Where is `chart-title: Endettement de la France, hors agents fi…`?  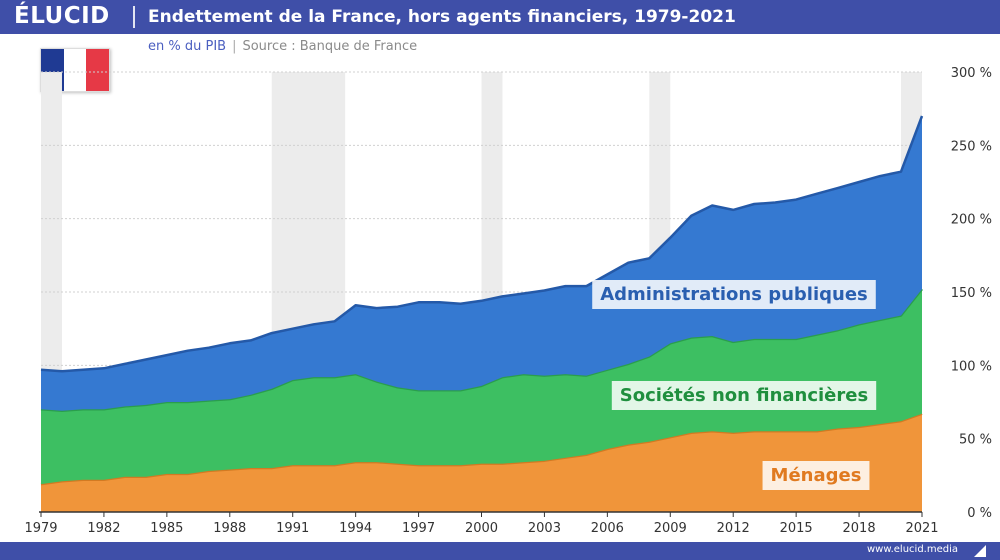 chart-title: Endettement de la France, hors agents fi… is located at coordinates (442, 17).